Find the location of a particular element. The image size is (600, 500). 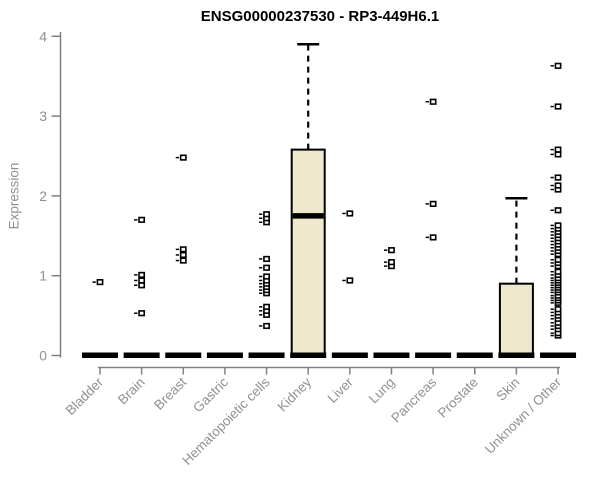

y-tick-label: 4 is located at coordinates (43, 36).